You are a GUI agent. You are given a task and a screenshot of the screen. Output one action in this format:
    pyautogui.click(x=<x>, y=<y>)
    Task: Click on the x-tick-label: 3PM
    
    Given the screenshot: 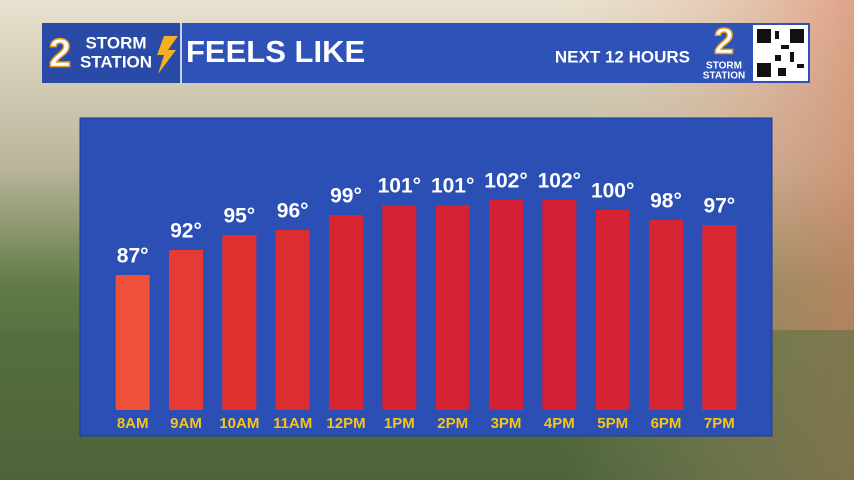 What is the action you would take?
    pyautogui.click(x=506, y=423)
    